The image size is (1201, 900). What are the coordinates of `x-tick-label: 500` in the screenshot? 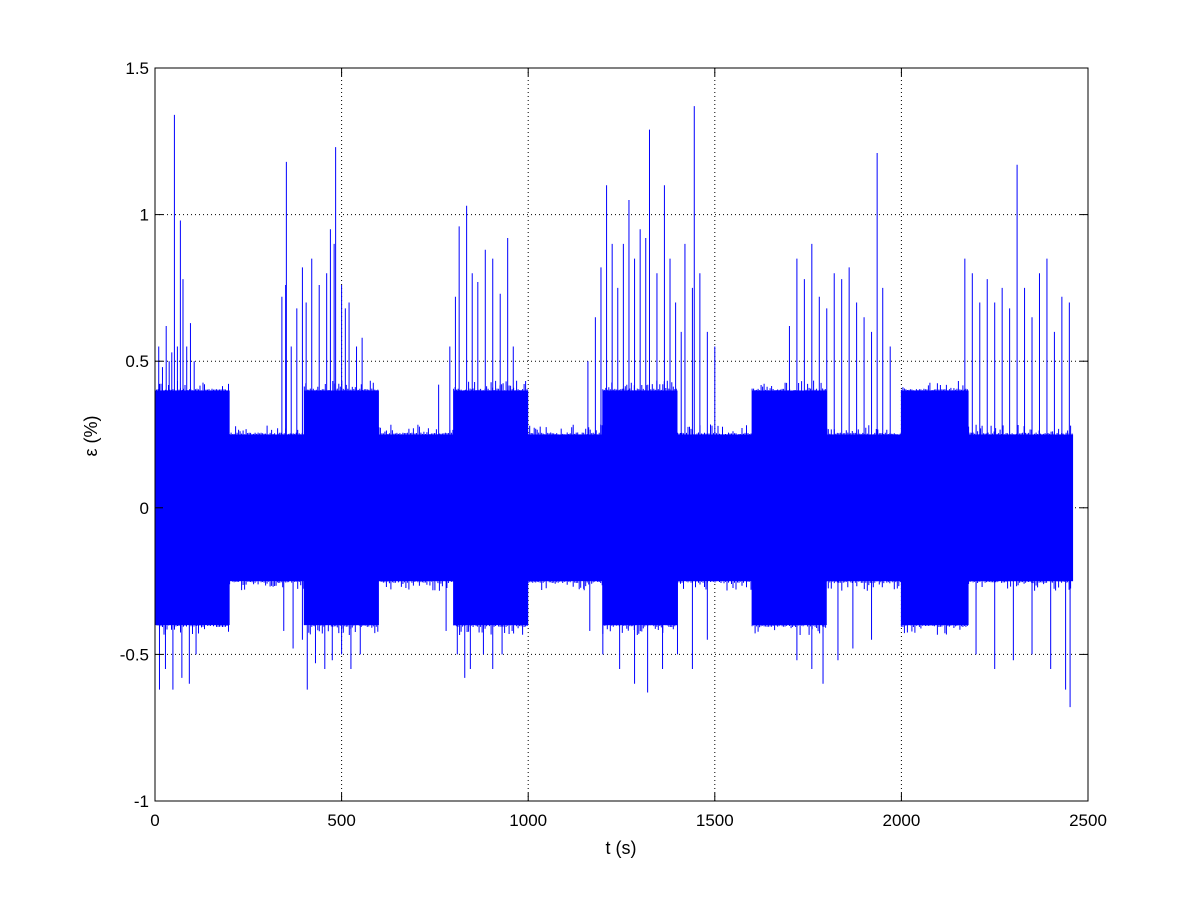 It's located at (341, 820).